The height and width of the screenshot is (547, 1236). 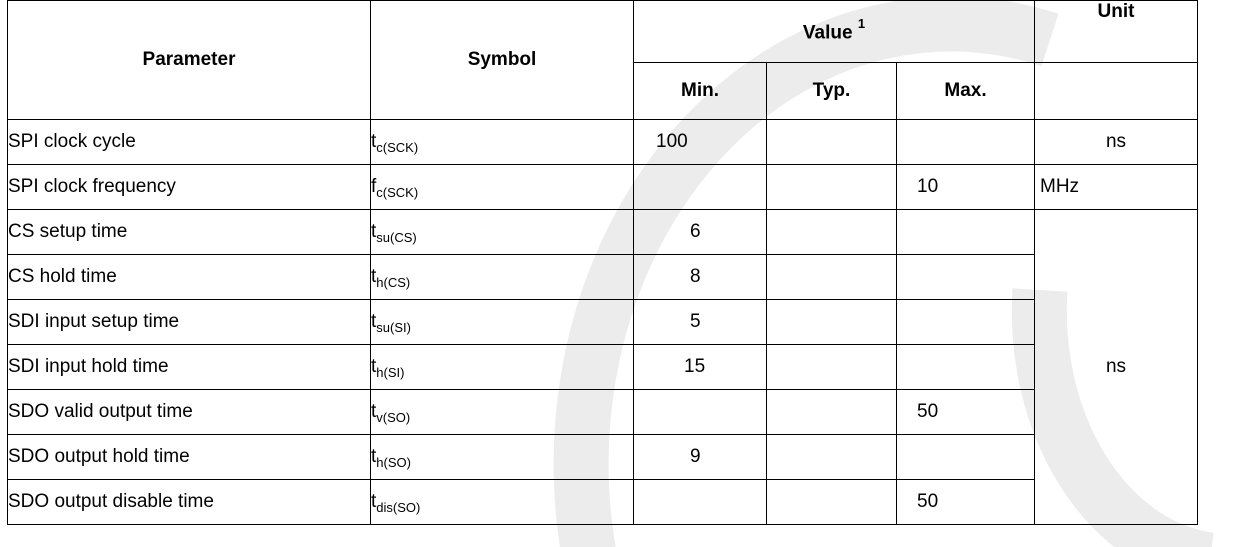 I want to click on table-row: SDO output disable time tdis(SO) 50, so click(x=602, y=502).